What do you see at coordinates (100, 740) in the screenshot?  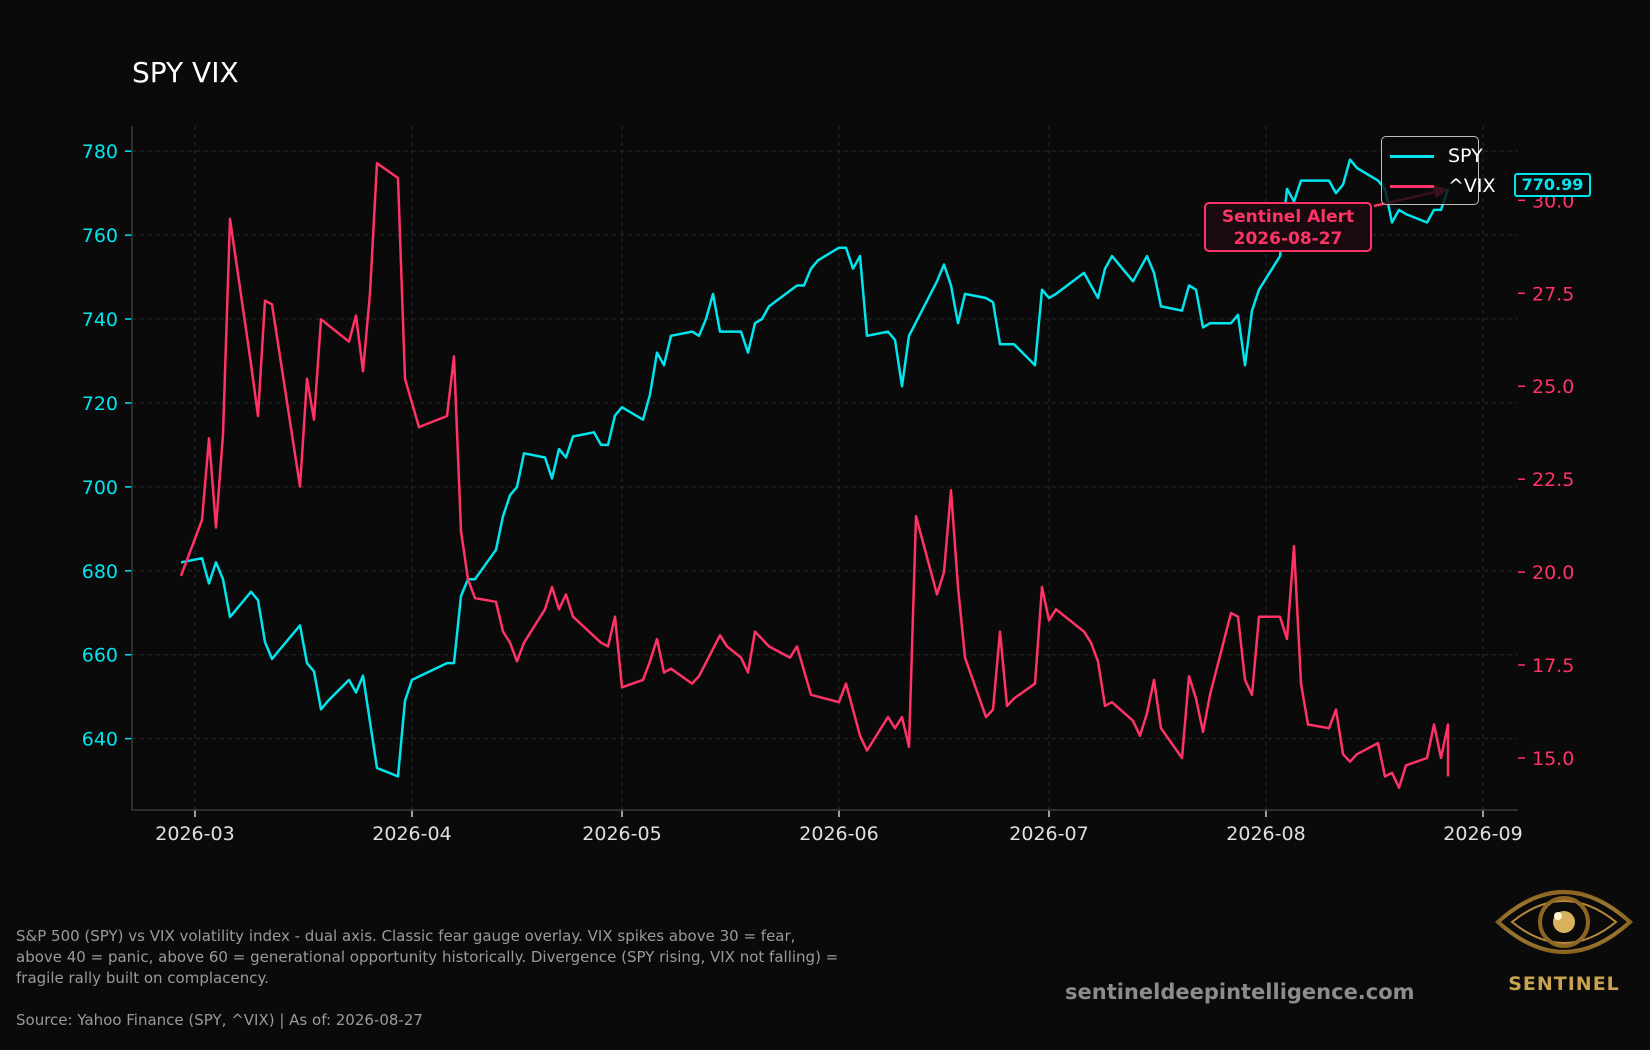 I see `y-left-tick-label: 640` at bounding box center [100, 740].